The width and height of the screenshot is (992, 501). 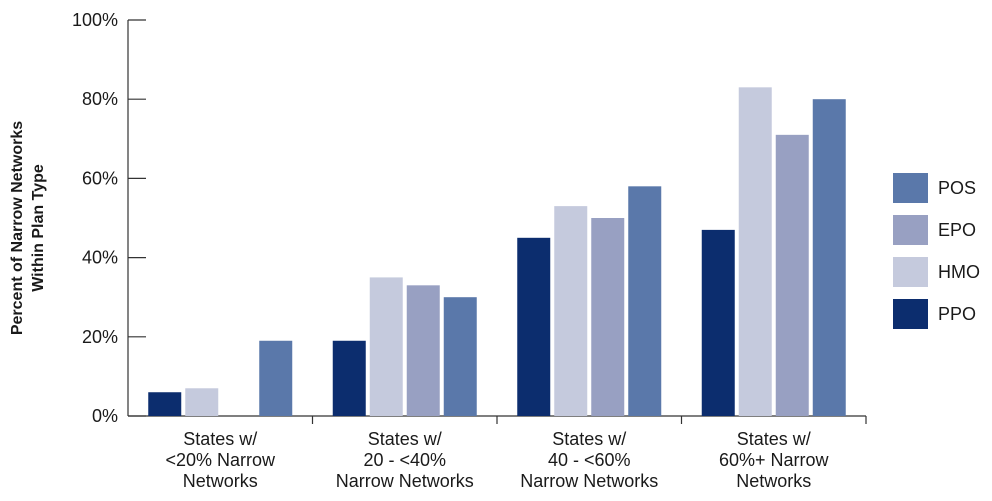 I want to click on legend-label-epo: EPO, so click(x=957, y=230).